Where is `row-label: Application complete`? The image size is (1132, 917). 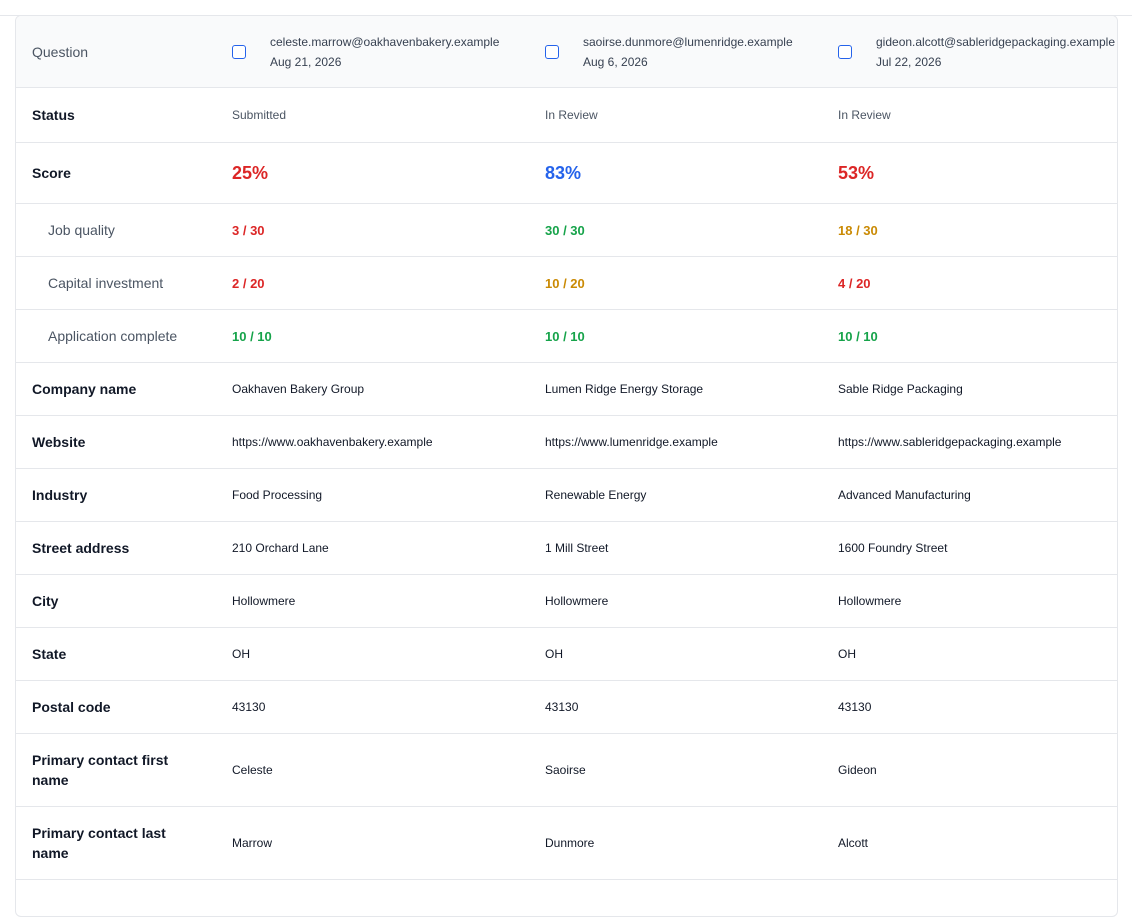
row-label: Application complete is located at coordinates (113, 336).